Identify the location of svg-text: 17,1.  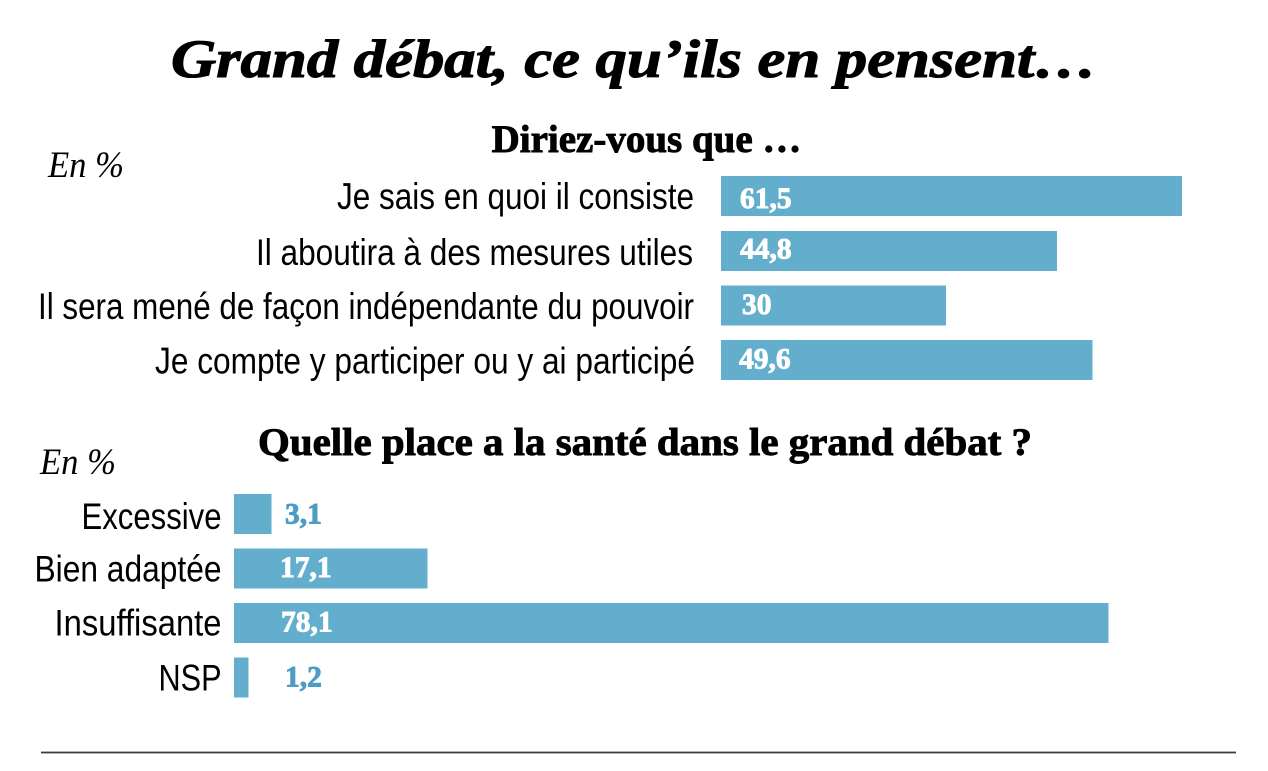
(306, 568).